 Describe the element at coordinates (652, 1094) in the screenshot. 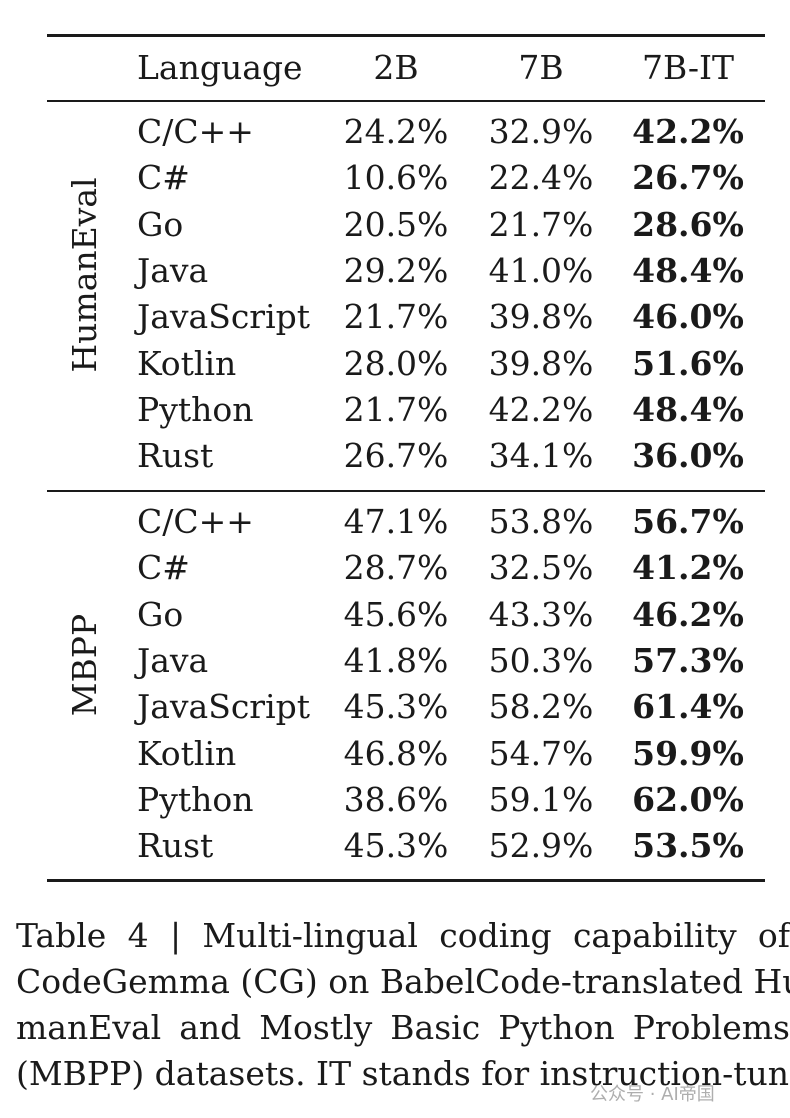

I see `watermark: 公众号 · AI帝国` at that location.